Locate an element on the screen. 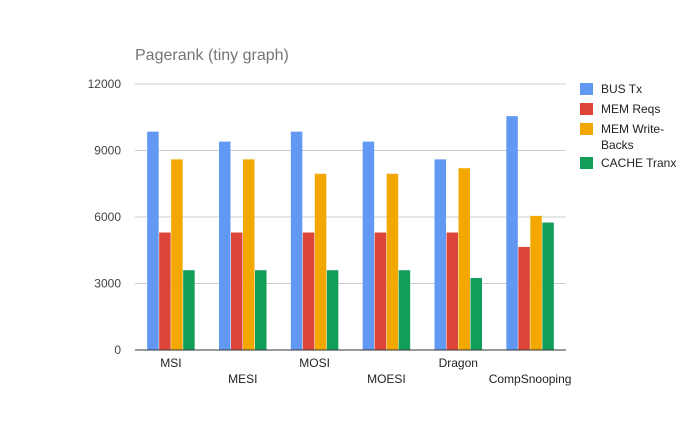 The image size is (699, 432). bar-mem-write-backs-msi is located at coordinates (177, 254).